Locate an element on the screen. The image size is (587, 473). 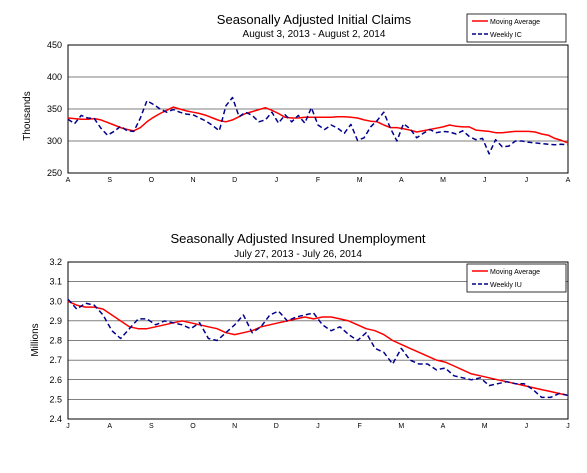
series-line-weekly-ic is located at coordinates (318, 125).